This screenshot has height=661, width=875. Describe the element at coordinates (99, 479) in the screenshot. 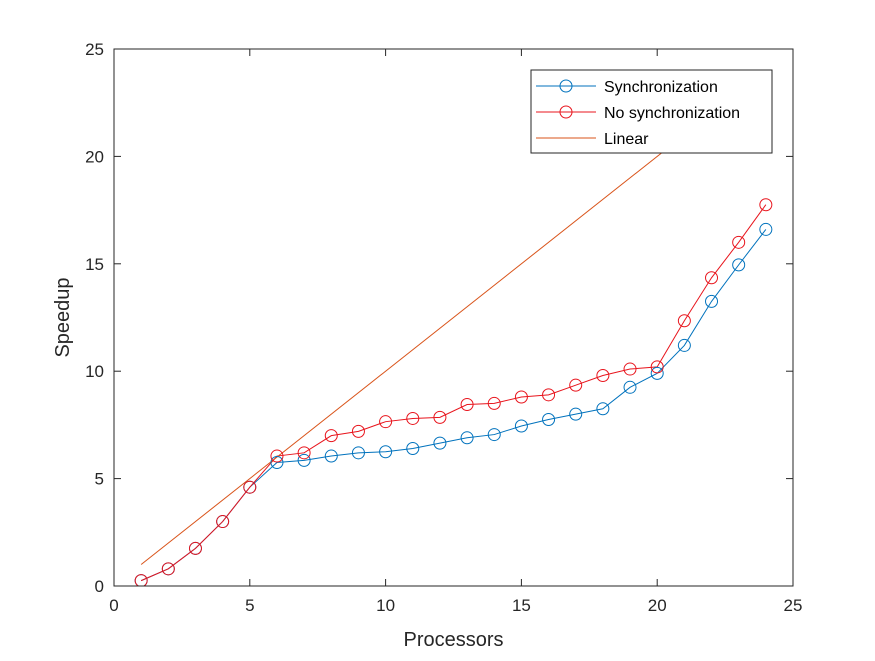

I see `y-tick-label-1: 5` at that location.